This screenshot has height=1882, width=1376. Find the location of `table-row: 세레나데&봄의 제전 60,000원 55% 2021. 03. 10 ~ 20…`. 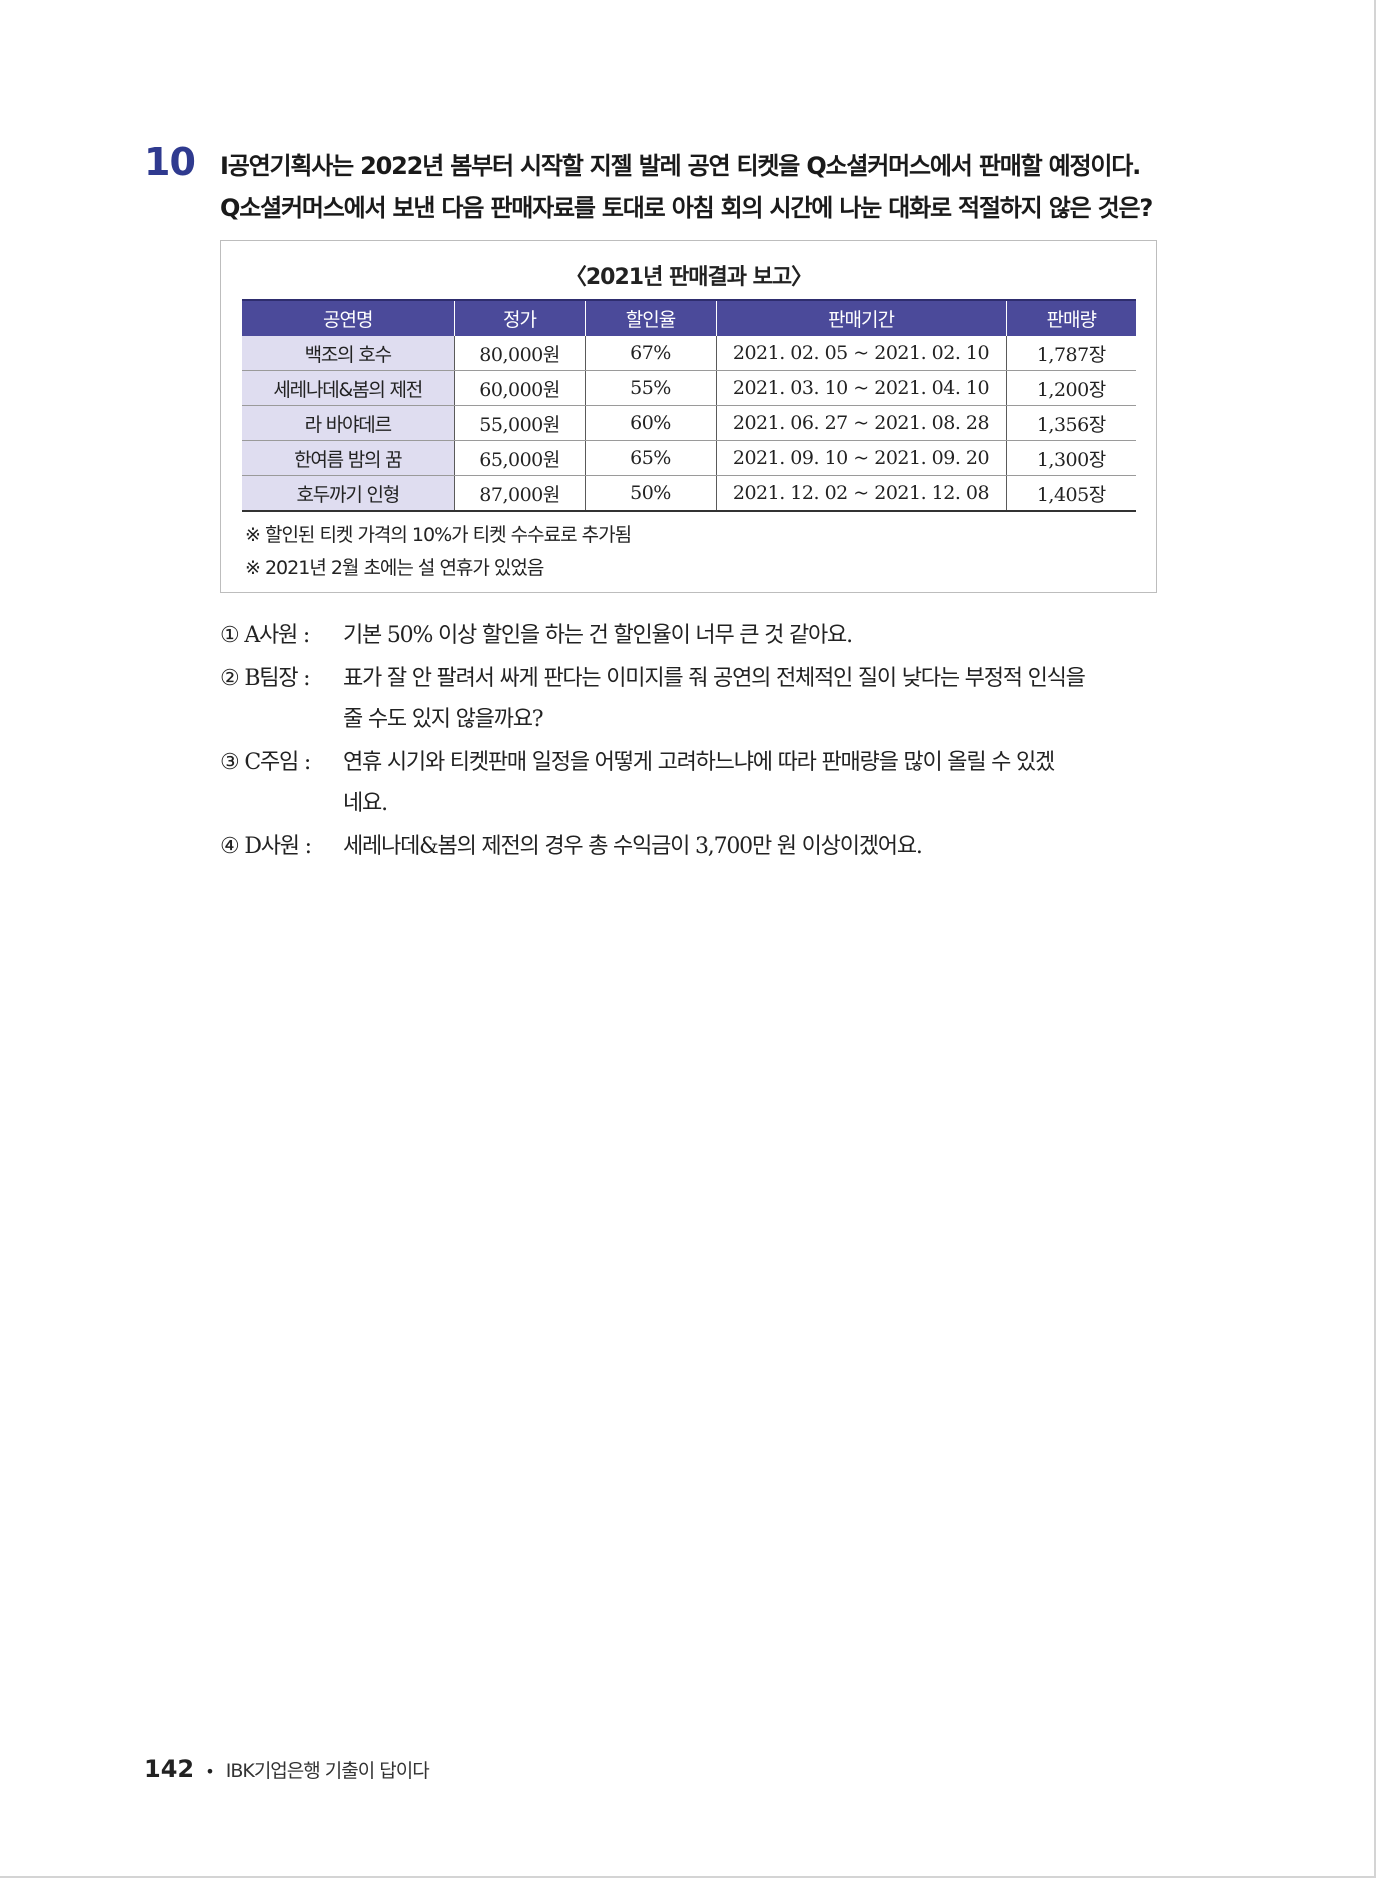

table-row: 세레나데&봄의 제전 60,000원 55% 2021. 03. 10 ~ 20… is located at coordinates (689, 388).